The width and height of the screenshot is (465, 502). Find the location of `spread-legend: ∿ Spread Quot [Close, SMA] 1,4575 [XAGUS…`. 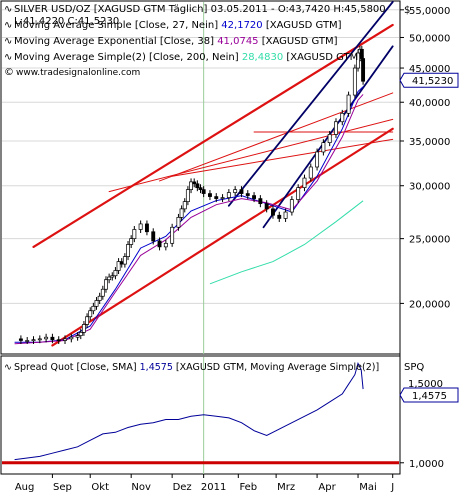

spread-legend: ∿ Spread Quot [Close, SMA] 1,4575 [XAGUS… is located at coordinates (191, 367).